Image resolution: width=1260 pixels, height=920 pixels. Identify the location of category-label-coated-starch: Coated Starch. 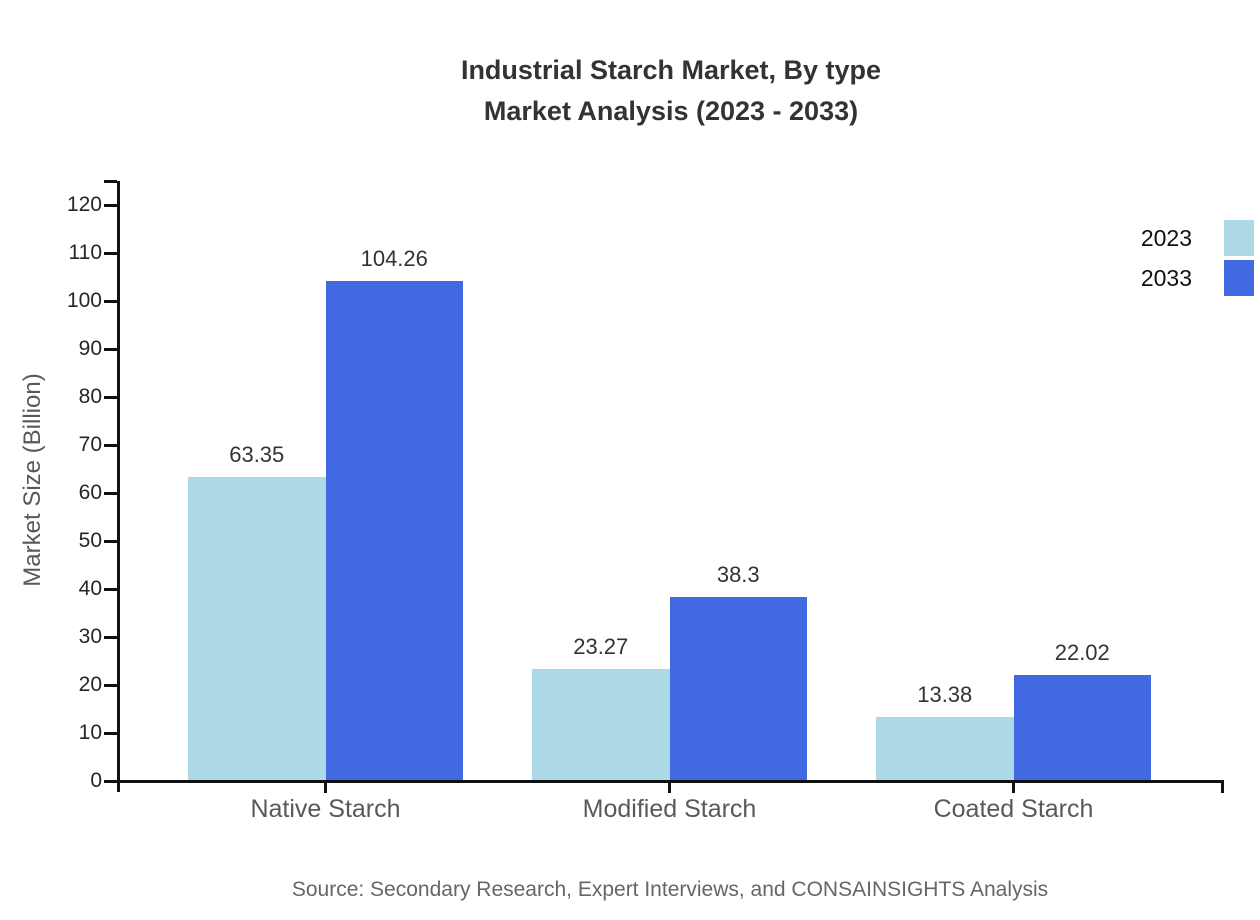
(1013, 809).